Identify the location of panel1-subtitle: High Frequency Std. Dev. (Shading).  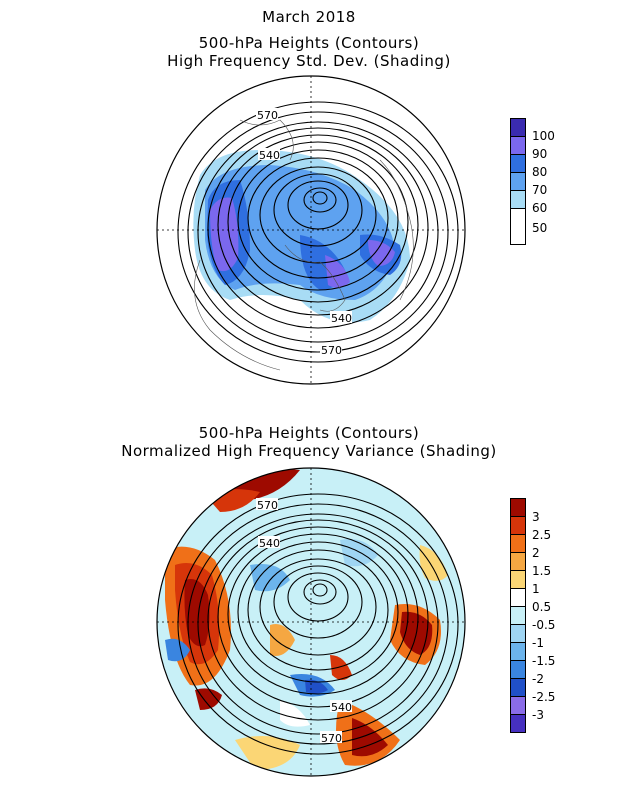
(309, 61).